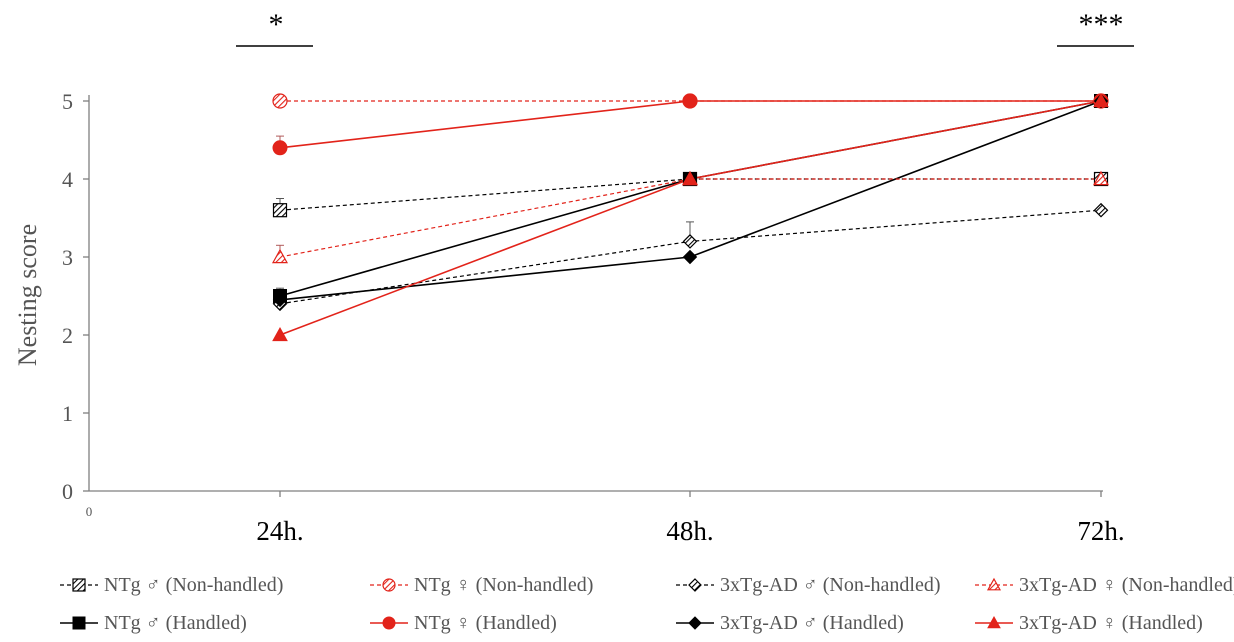 The height and width of the screenshot is (642, 1234). I want to click on legend-label-1: NTg ♂ (Handled), so click(175, 623).